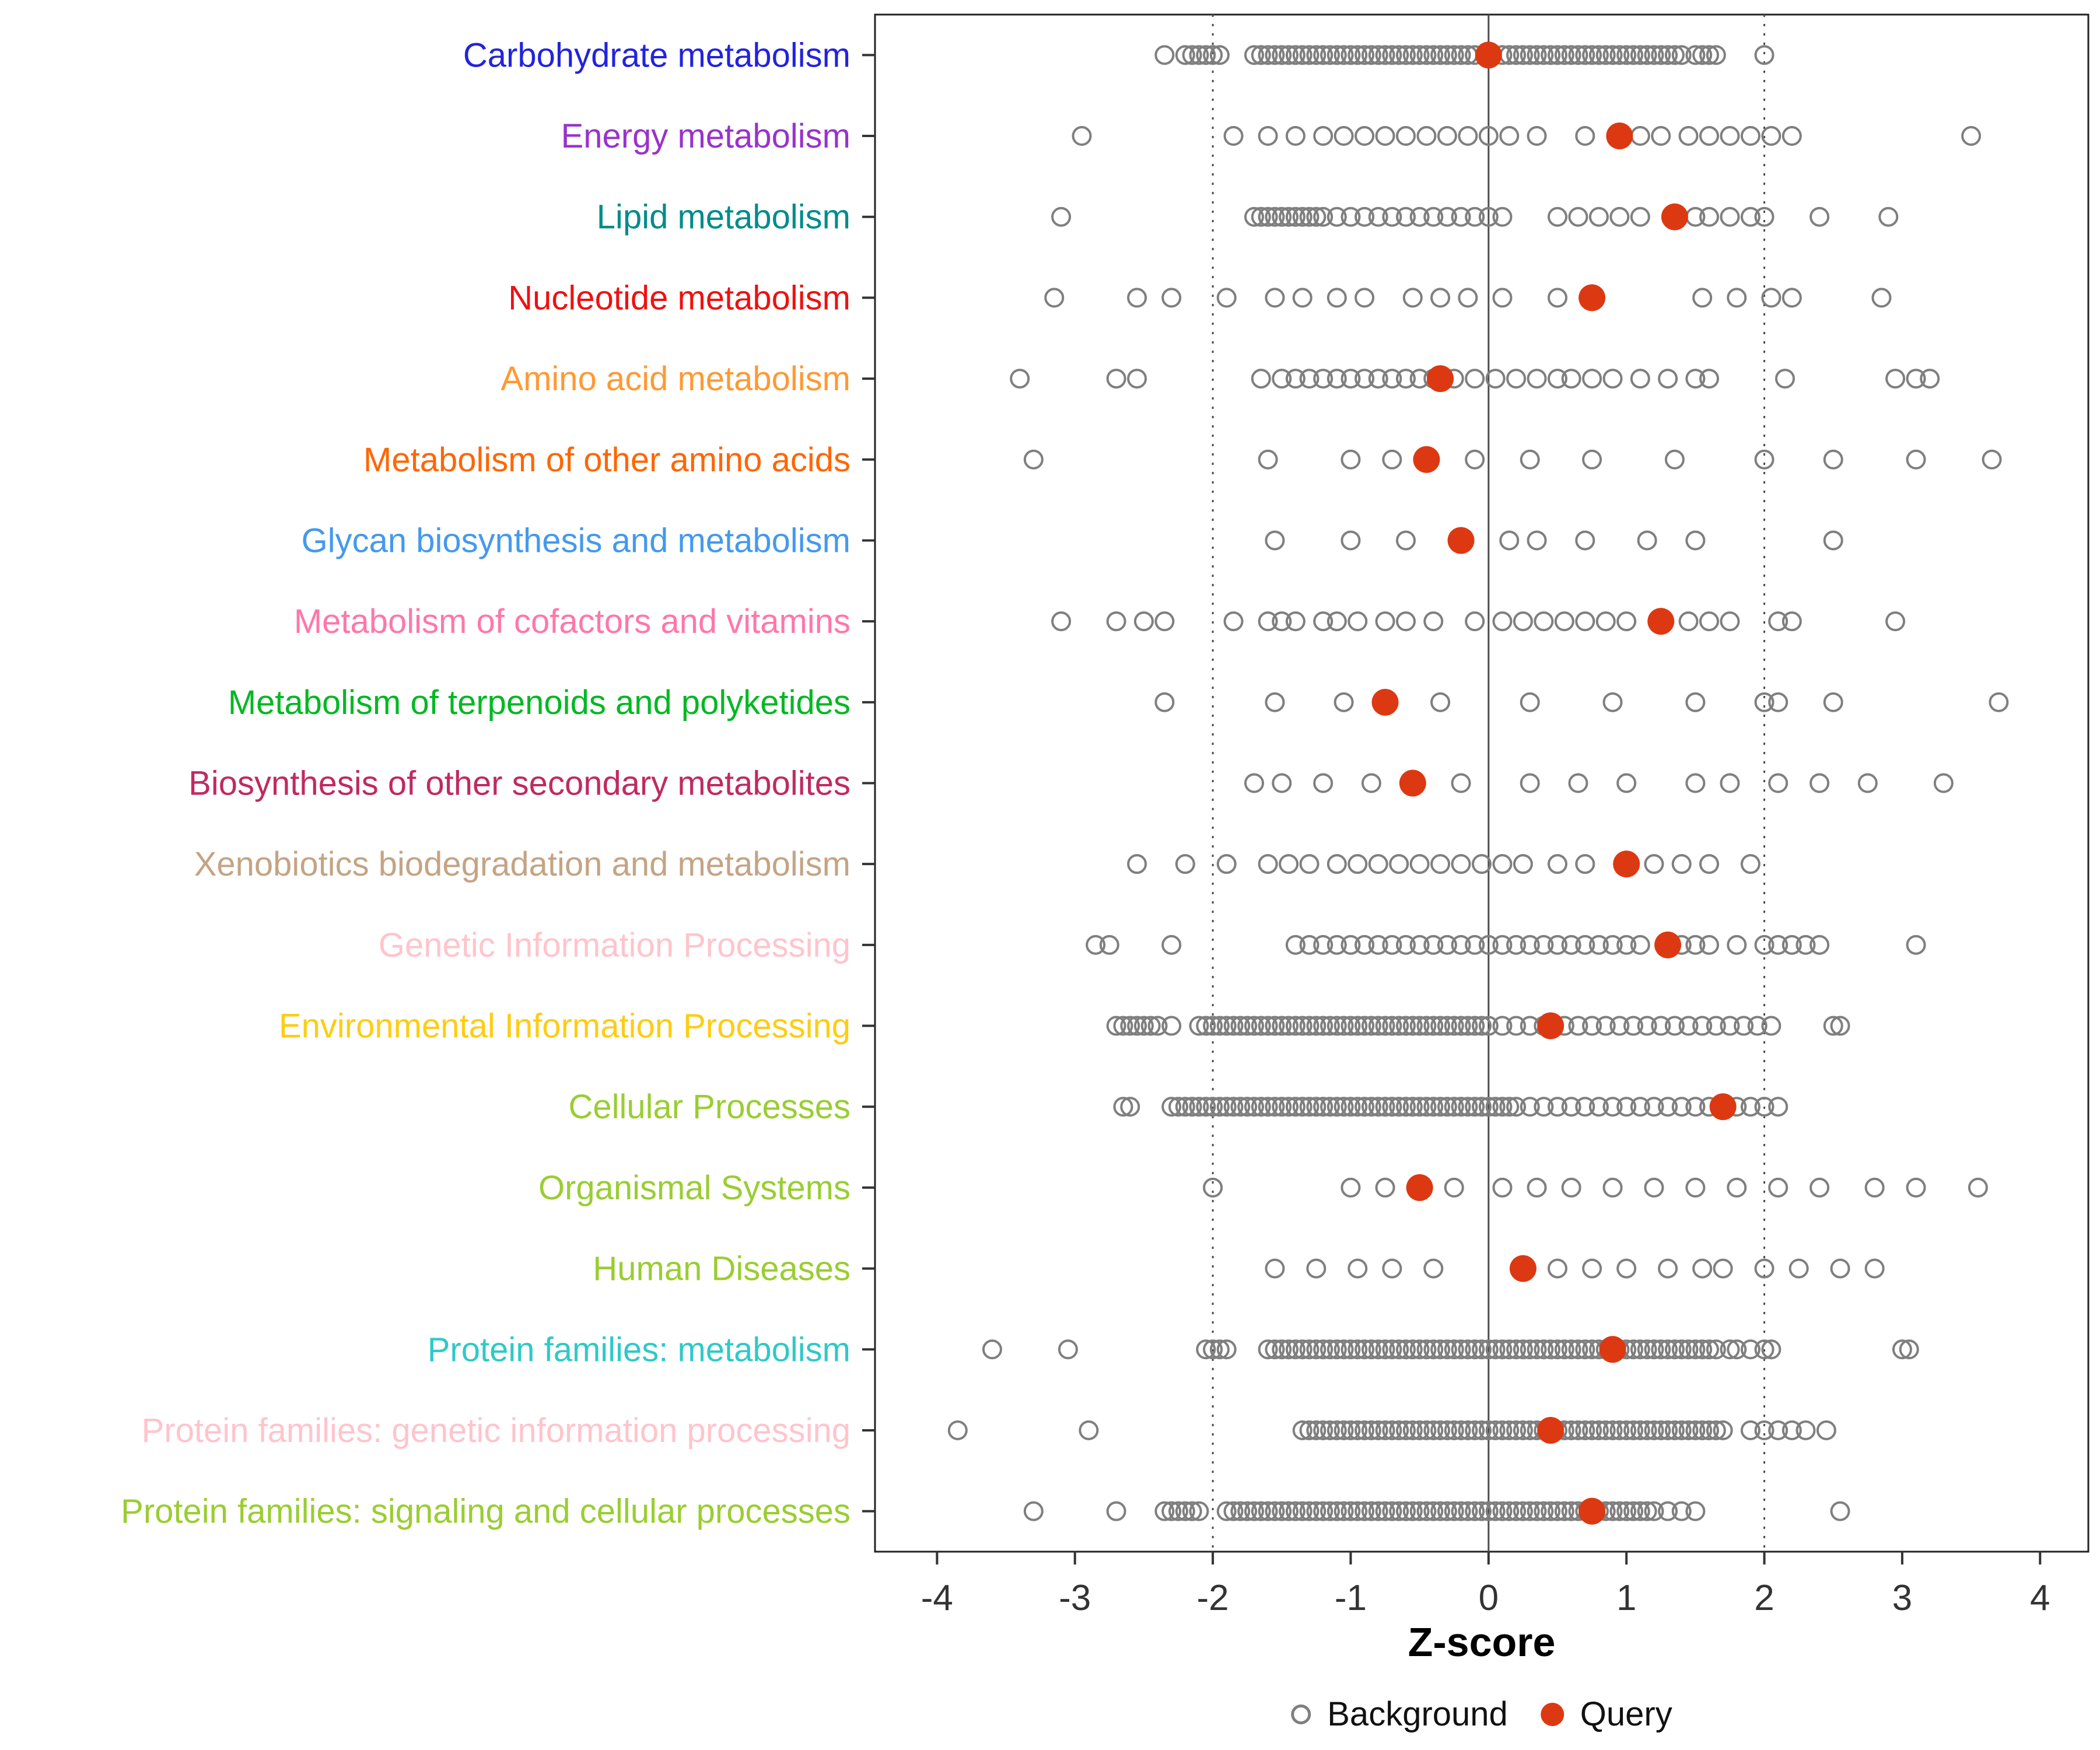 The height and width of the screenshot is (1750, 2100). I want to click on legend-item-background: Background, so click(1399, 1714).